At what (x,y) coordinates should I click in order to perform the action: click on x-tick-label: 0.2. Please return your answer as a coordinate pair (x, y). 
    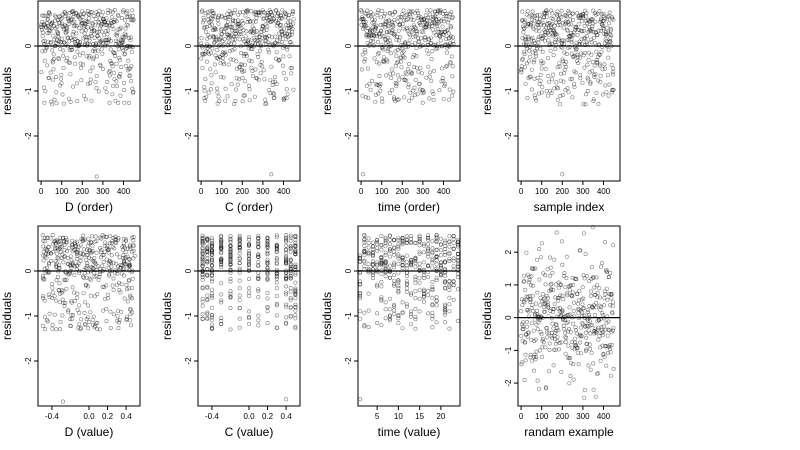
    Looking at the image, I should click on (108, 416).